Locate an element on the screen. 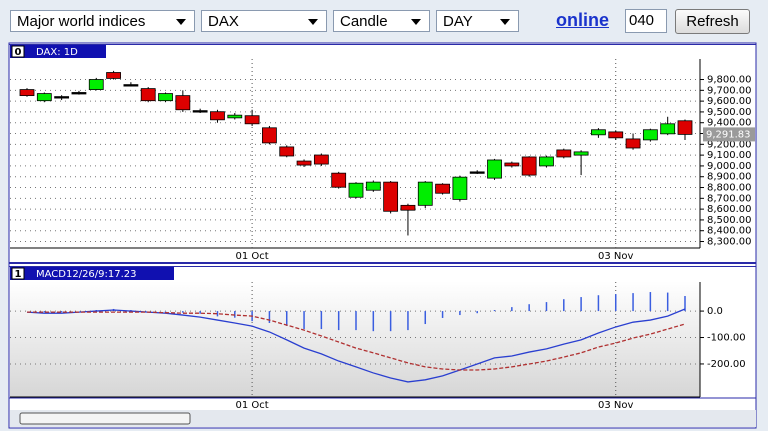 This screenshot has width=768, height=431. y-tick-label: 9,400.00 is located at coordinates (729, 123).